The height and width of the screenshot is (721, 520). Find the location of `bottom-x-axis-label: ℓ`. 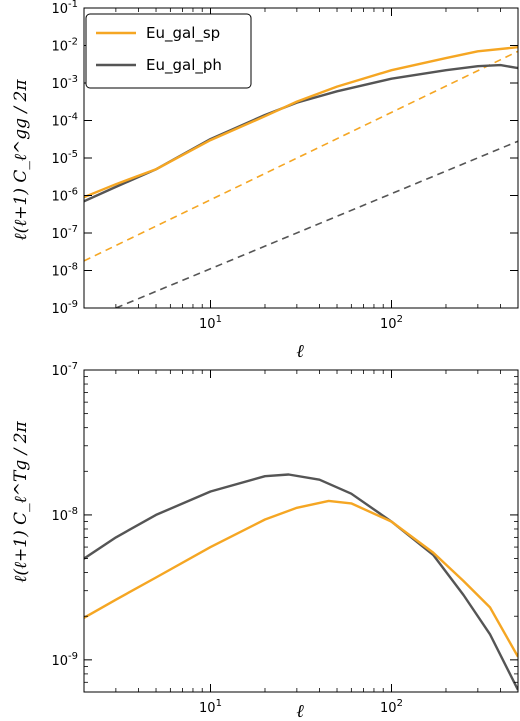

bottom-x-axis-label: ℓ is located at coordinates (300, 711).